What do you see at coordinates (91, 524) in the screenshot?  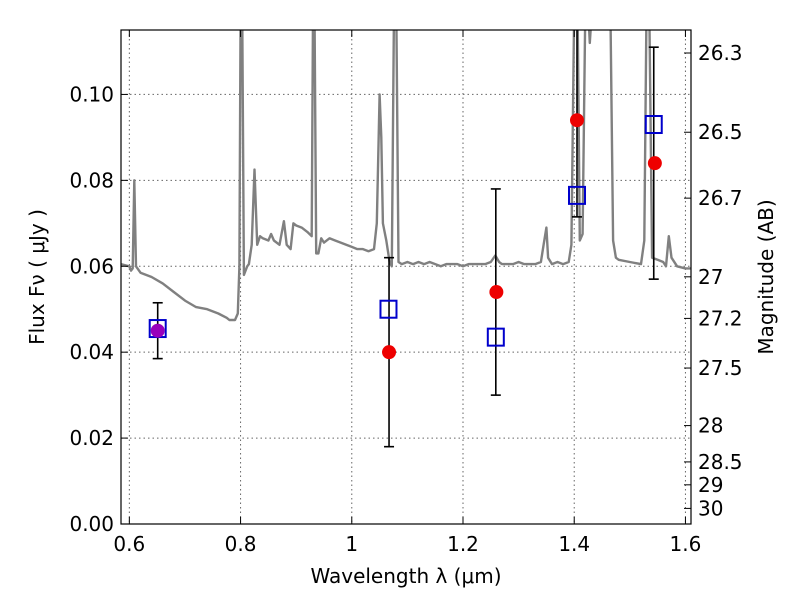 I see `y-tick-label: 0.00` at bounding box center [91, 524].